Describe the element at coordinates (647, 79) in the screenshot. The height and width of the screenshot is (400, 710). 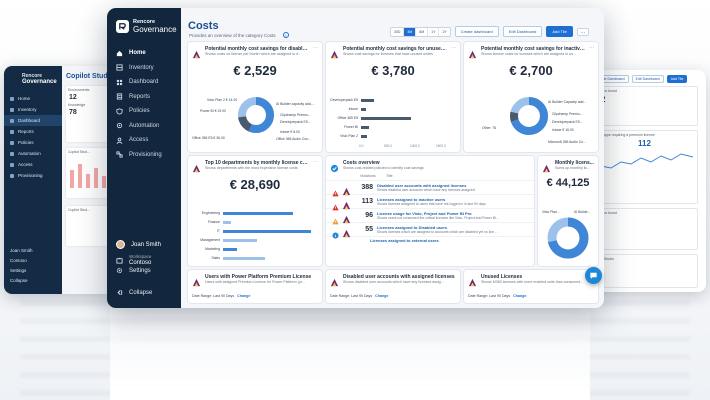
I see `right-edit-button: Edit Dashboard` at that location.